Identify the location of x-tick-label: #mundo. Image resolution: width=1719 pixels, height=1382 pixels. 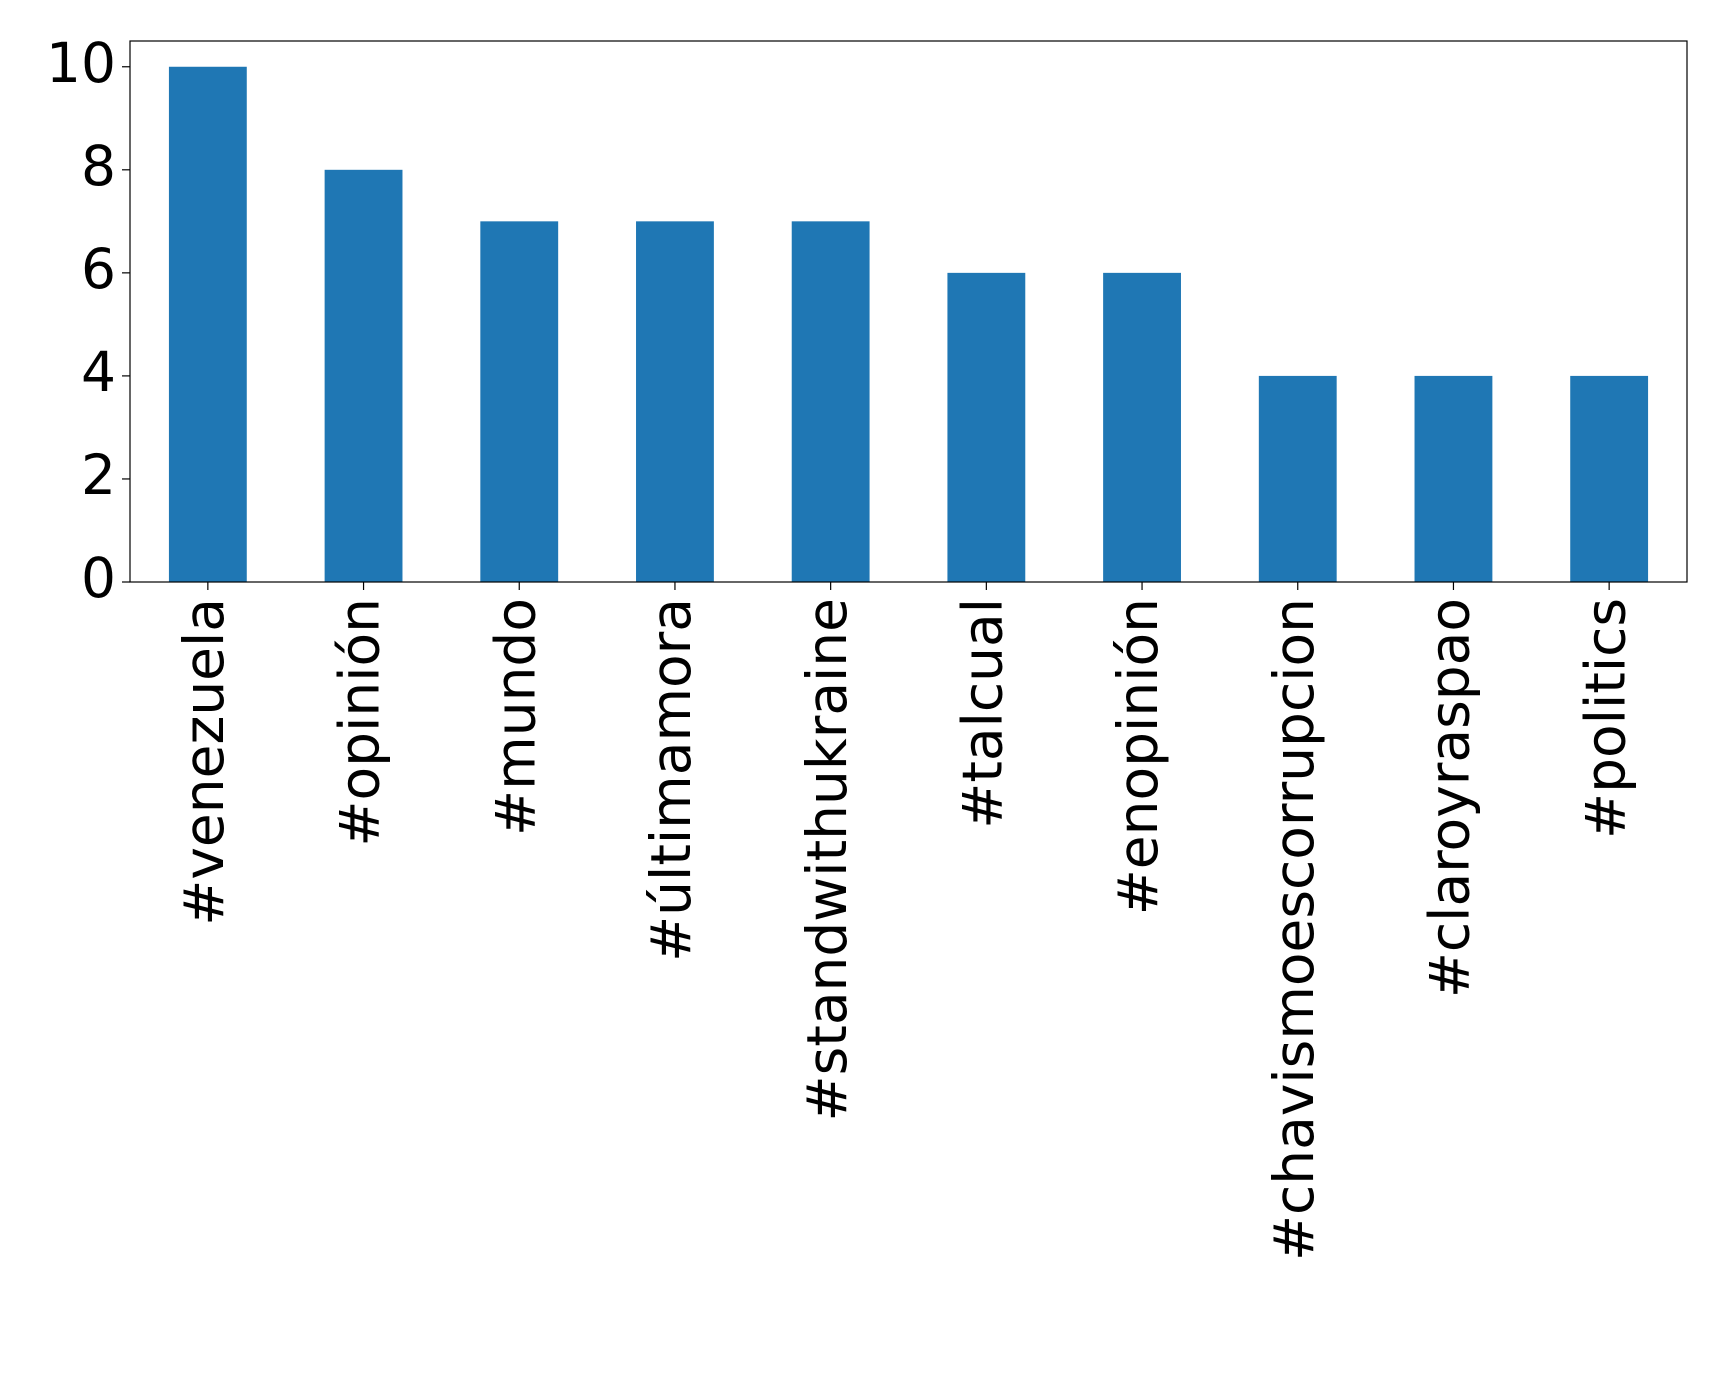
(515, 717).